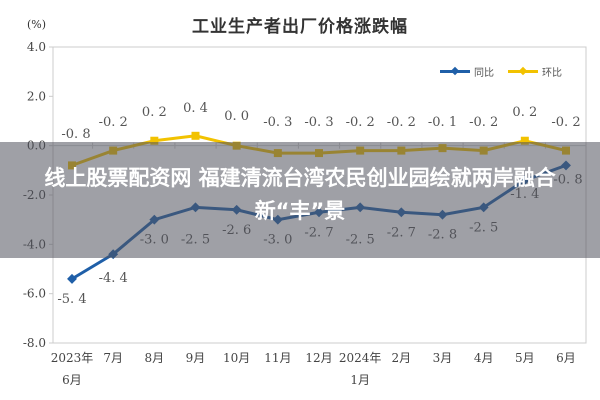  I want to click on yoy-data-label: -5. 4, so click(71, 299).